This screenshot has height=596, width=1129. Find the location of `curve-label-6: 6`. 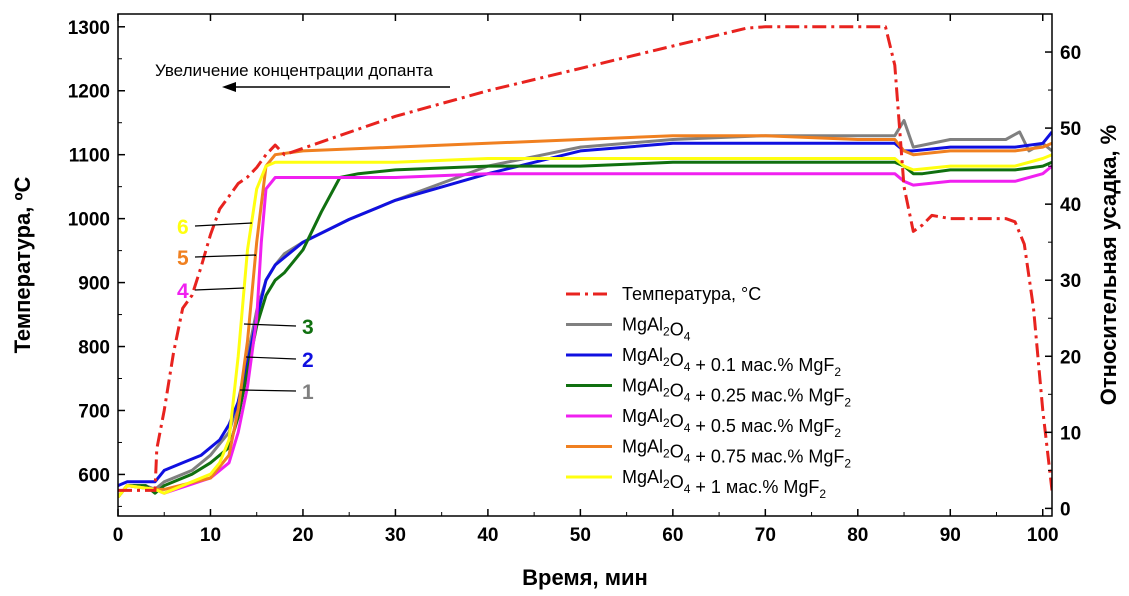

curve-label-6: 6 is located at coordinates (183, 227).